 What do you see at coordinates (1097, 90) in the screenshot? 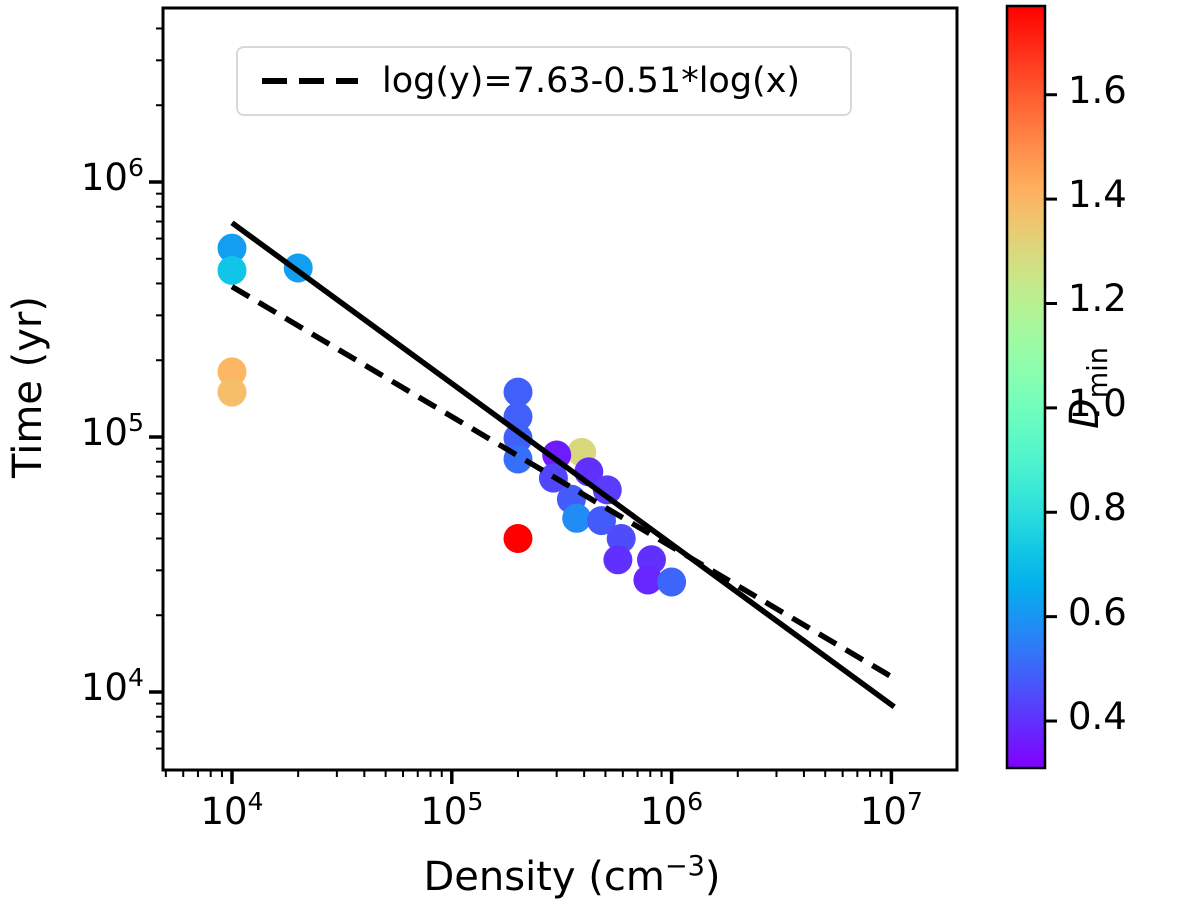
I see `colorbar-tick-label: 1.6` at bounding box center [1097, 90].